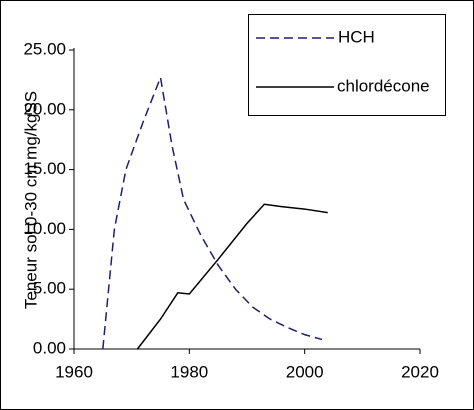  What do you see at coordinates (232, 276) in the screenshot?
I see `line-series` at bounding box center [232, 276].